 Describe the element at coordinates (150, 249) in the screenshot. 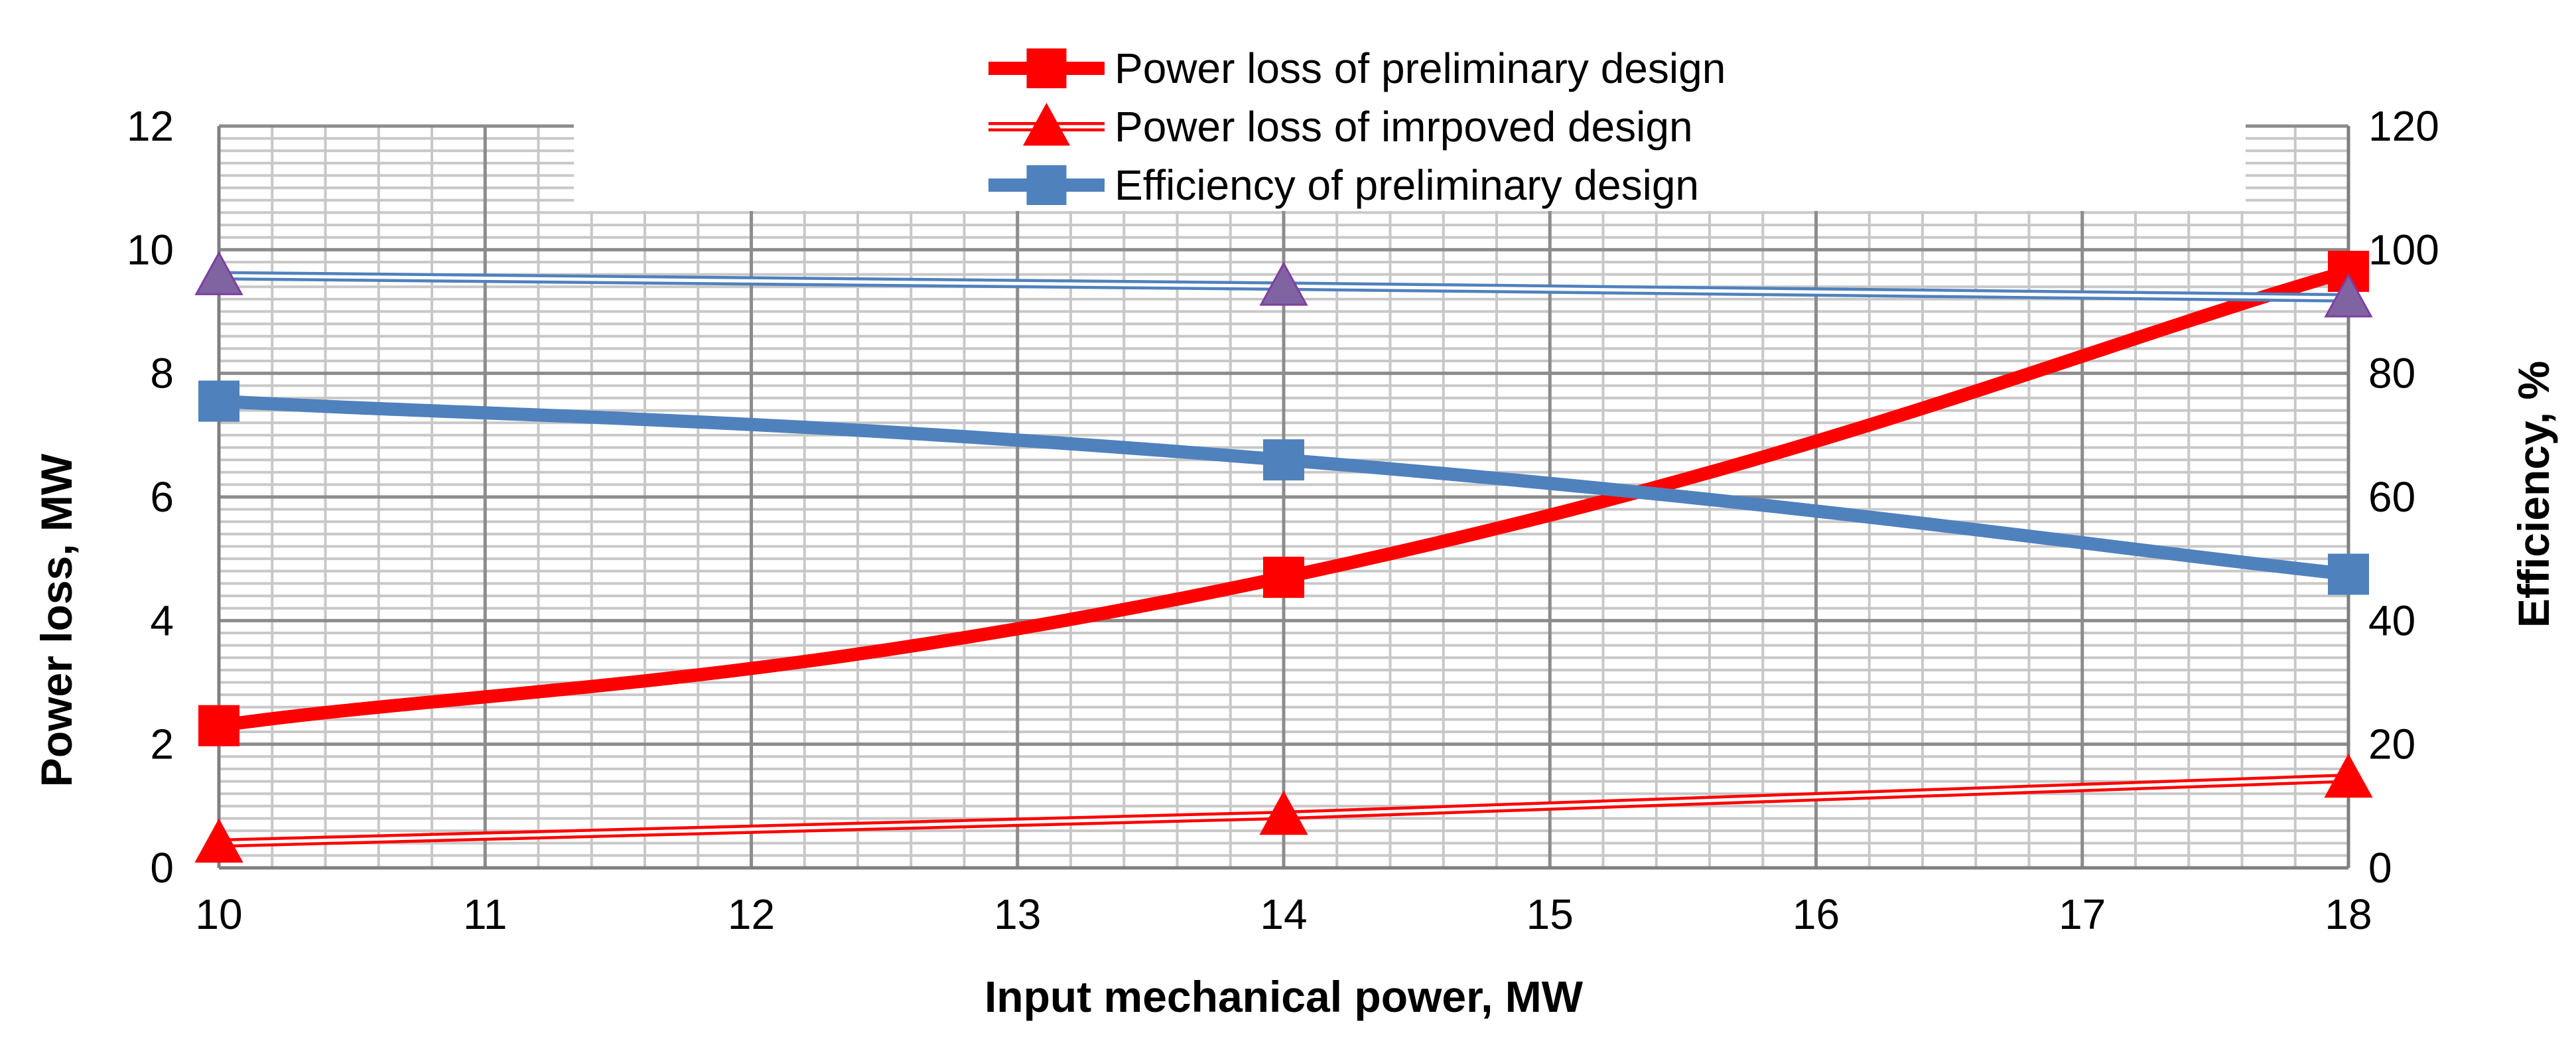

I see `y-tick-label: 10` at that location.